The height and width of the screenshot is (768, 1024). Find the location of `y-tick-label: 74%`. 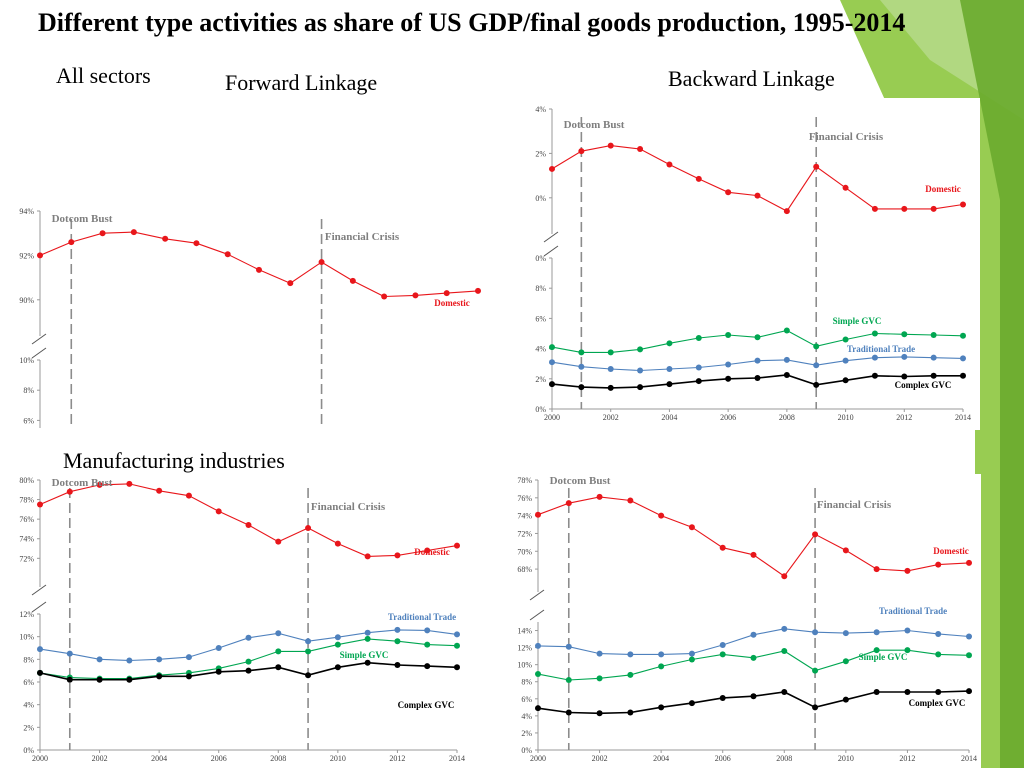

y-tick-label: 74% is located at coordinates (524, 516).